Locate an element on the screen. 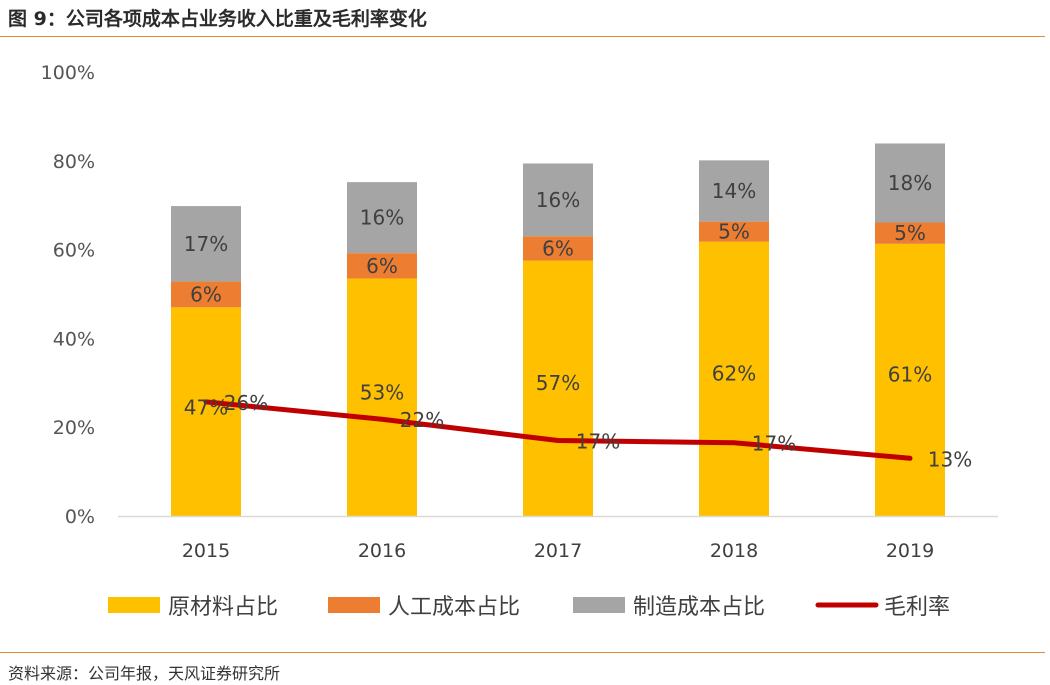 This screenshot has width=1050, height=685. data-label-manufacturing-2018: 14% is located at coordinates (734, 191).